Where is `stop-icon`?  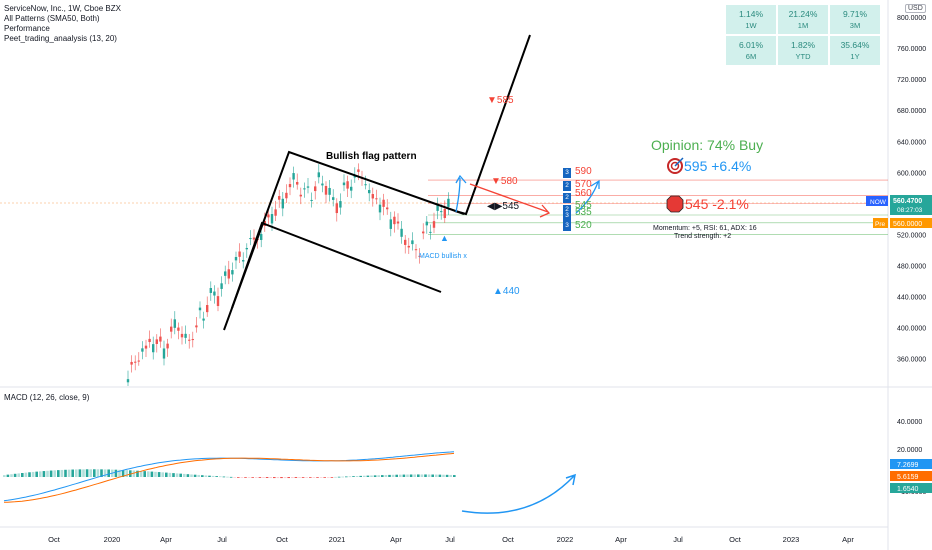
stop-icon is located at coordinates (675, 204).